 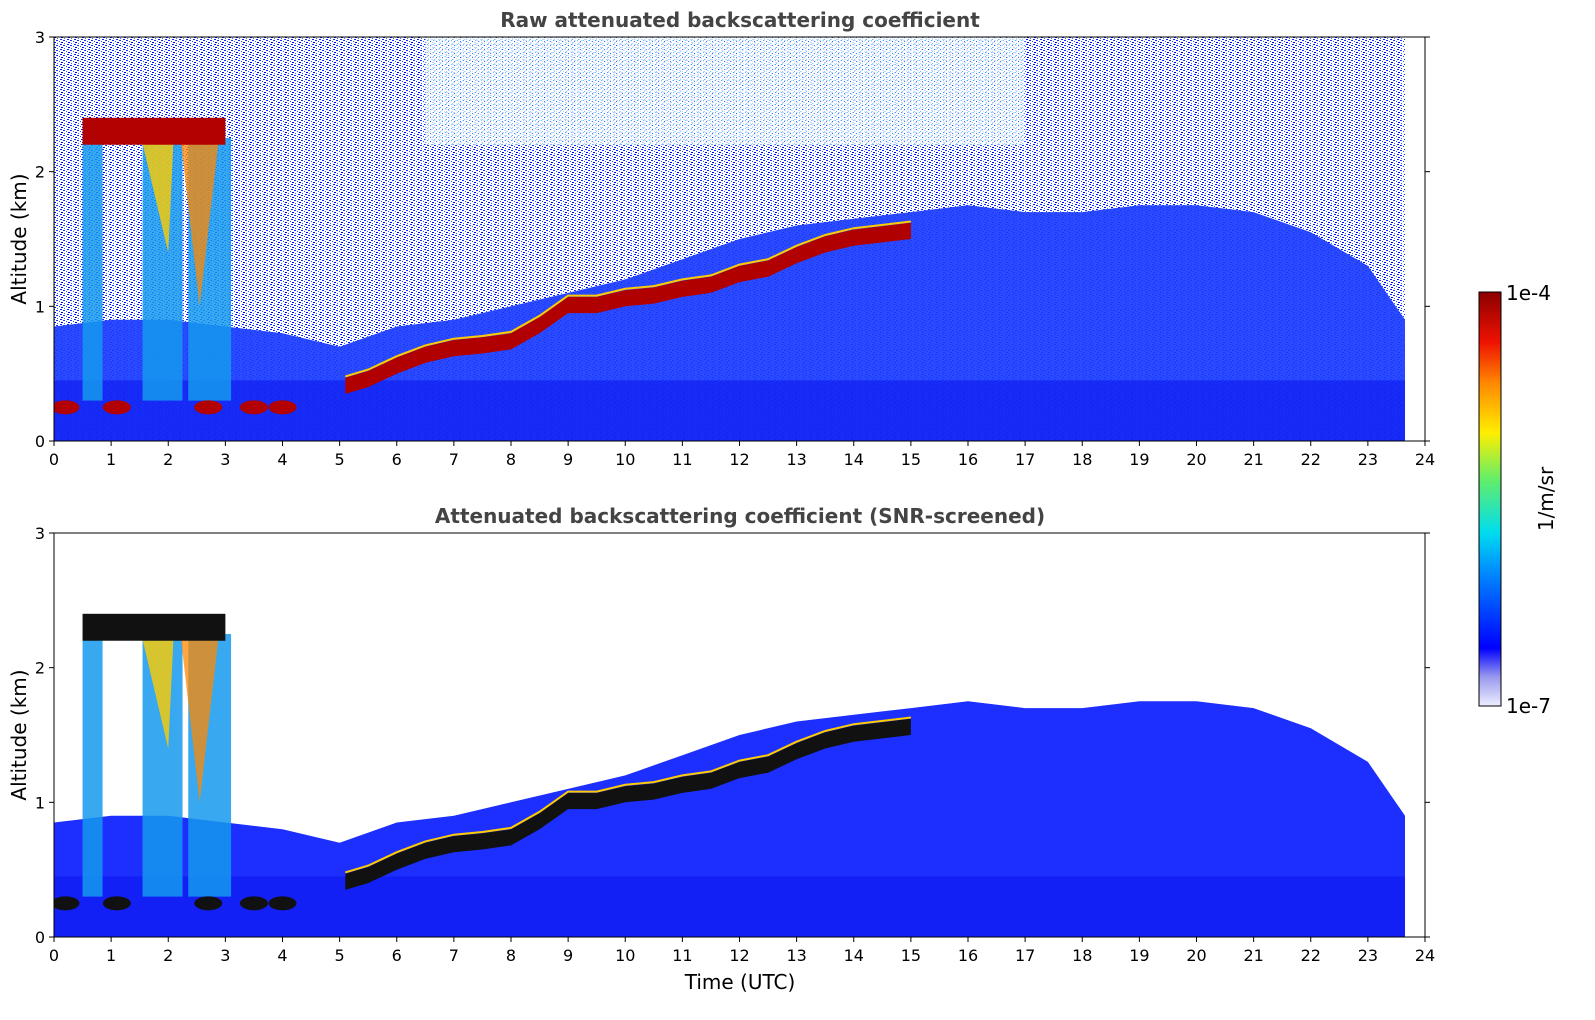 What do you see at coordinates (19, 734) in the screenshot?
I see `y-axis-label-bottom: Altitude (km)` at bounding box center [19, 734].